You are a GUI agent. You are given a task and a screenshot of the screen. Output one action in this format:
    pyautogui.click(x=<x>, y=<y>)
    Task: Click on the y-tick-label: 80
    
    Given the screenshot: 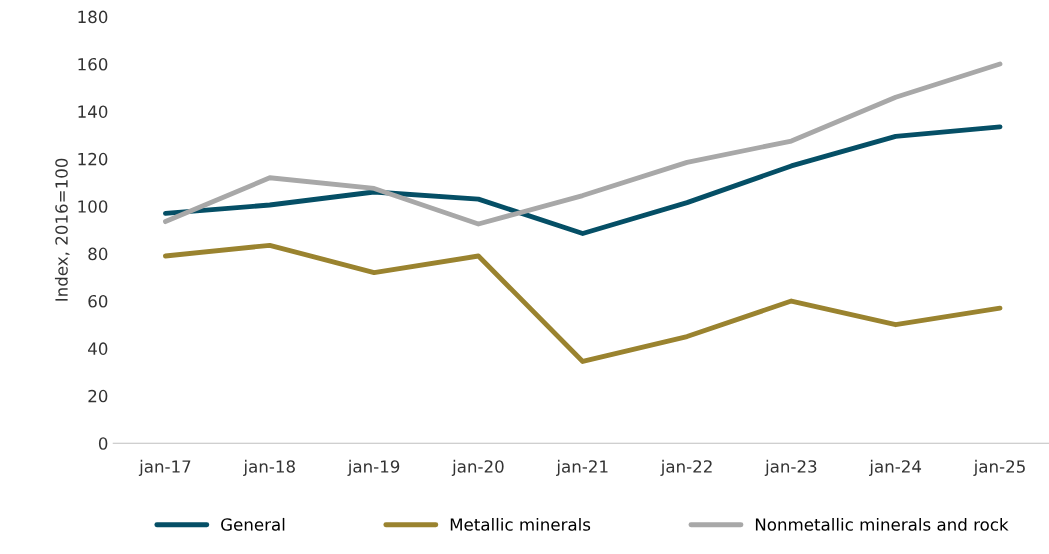 What is the action you would take?
    pyautogui.click(x=98, y=254)
    